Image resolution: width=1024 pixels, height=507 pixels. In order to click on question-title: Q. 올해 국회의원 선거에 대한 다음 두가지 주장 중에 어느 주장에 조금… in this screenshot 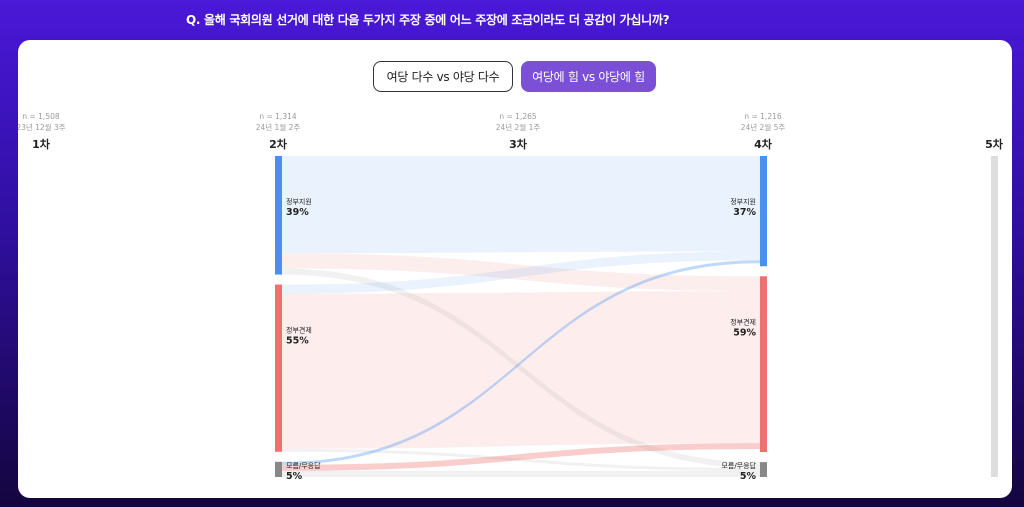, I will do `click(428, 20)`.